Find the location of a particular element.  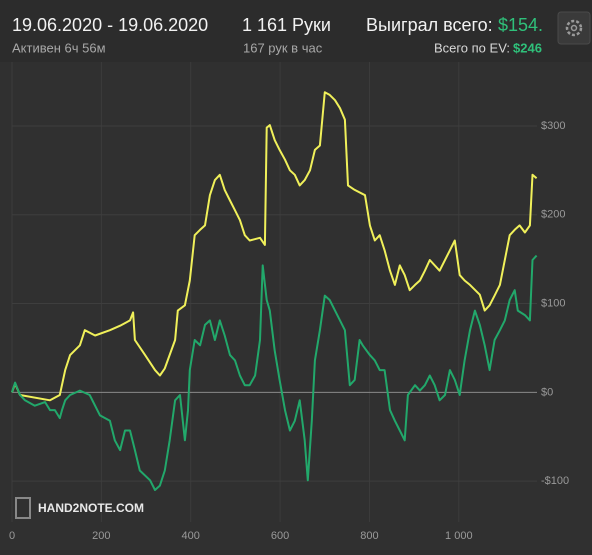

hands-rate: 167 рук в час is located at coordinates (283, 47).